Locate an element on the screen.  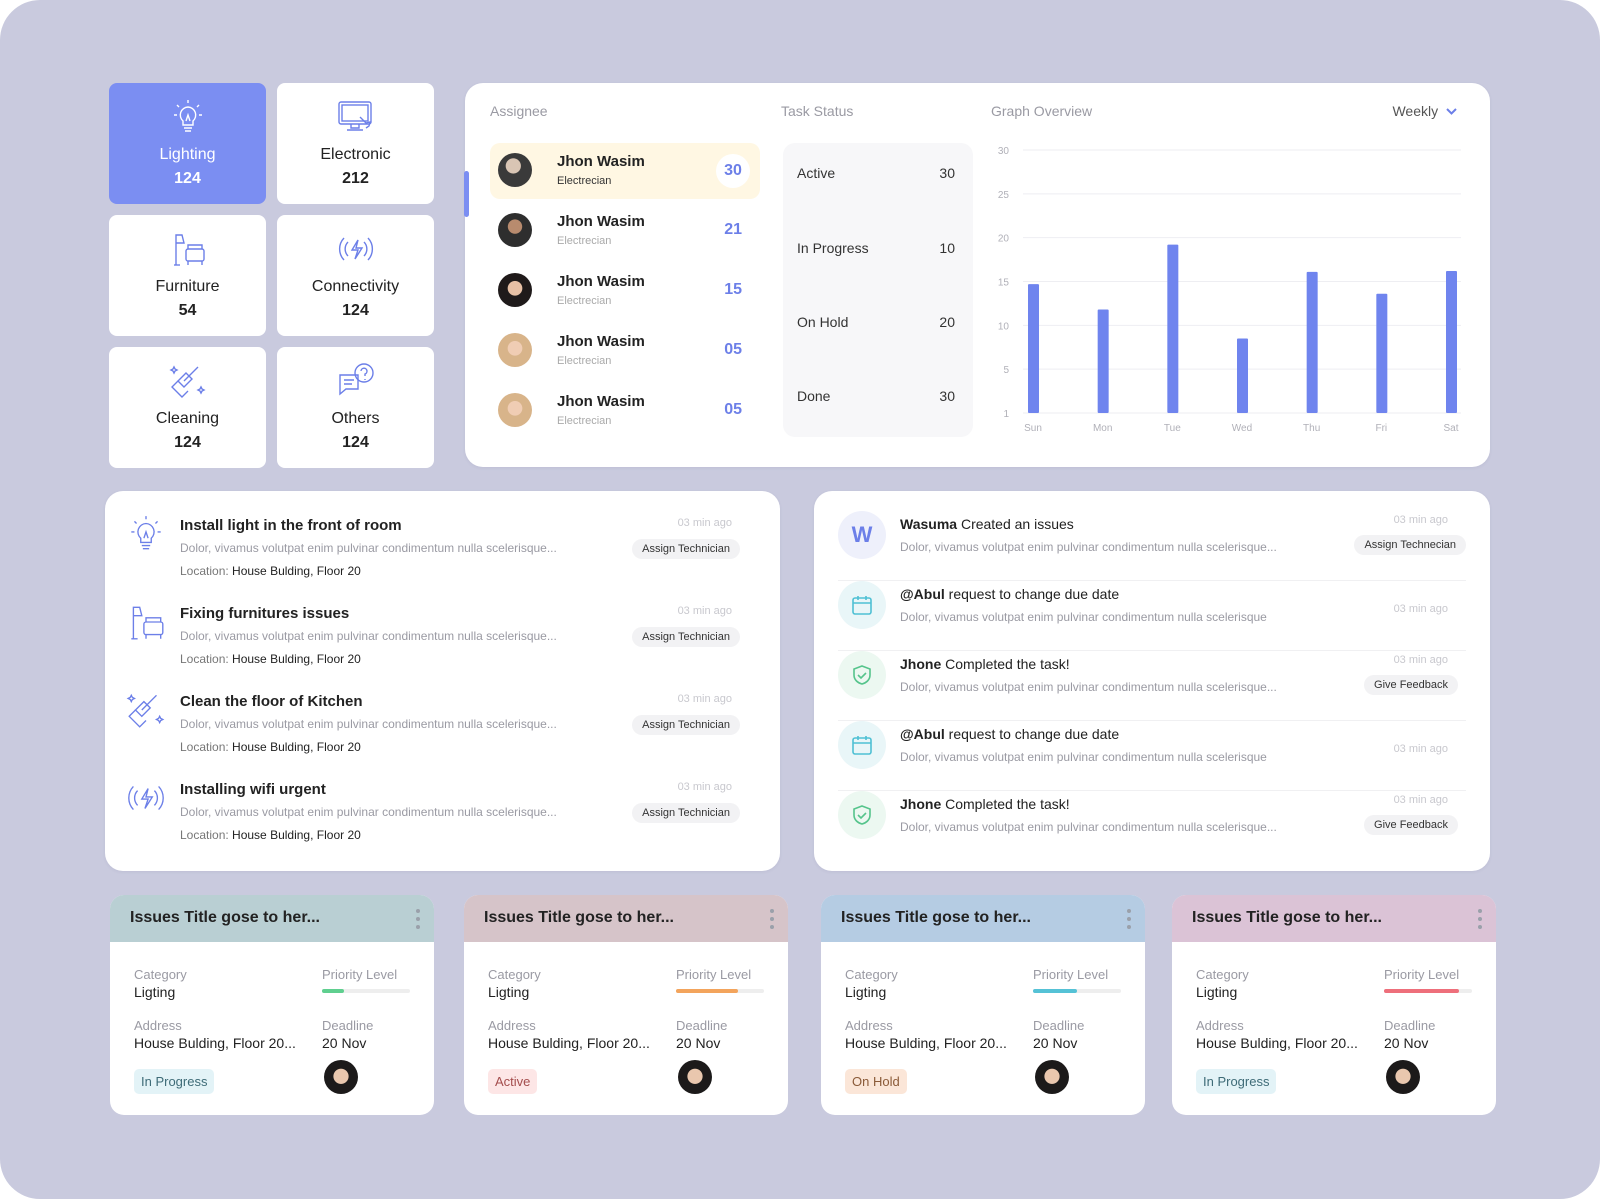
category-tile-cleaning: Cleaning 124 is located at coordinates (187, 407).